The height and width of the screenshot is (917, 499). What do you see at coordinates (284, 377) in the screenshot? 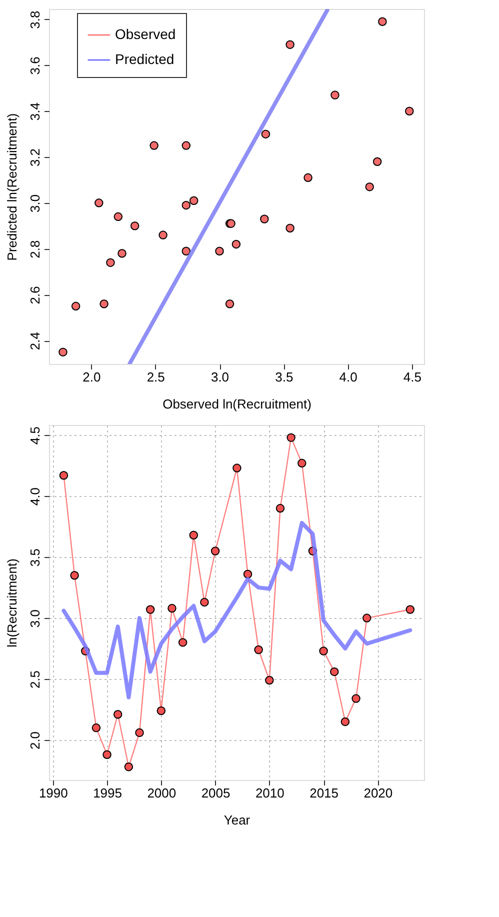
I see `x-tick-label: 3.5` at bounding box center [284, 377].